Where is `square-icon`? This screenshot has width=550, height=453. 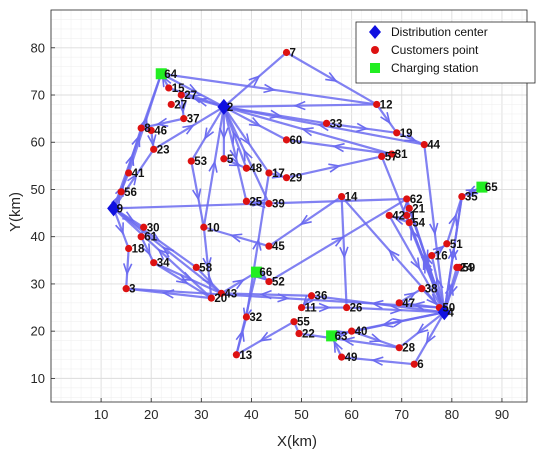
square-icon is located at coordinates (375, 68).